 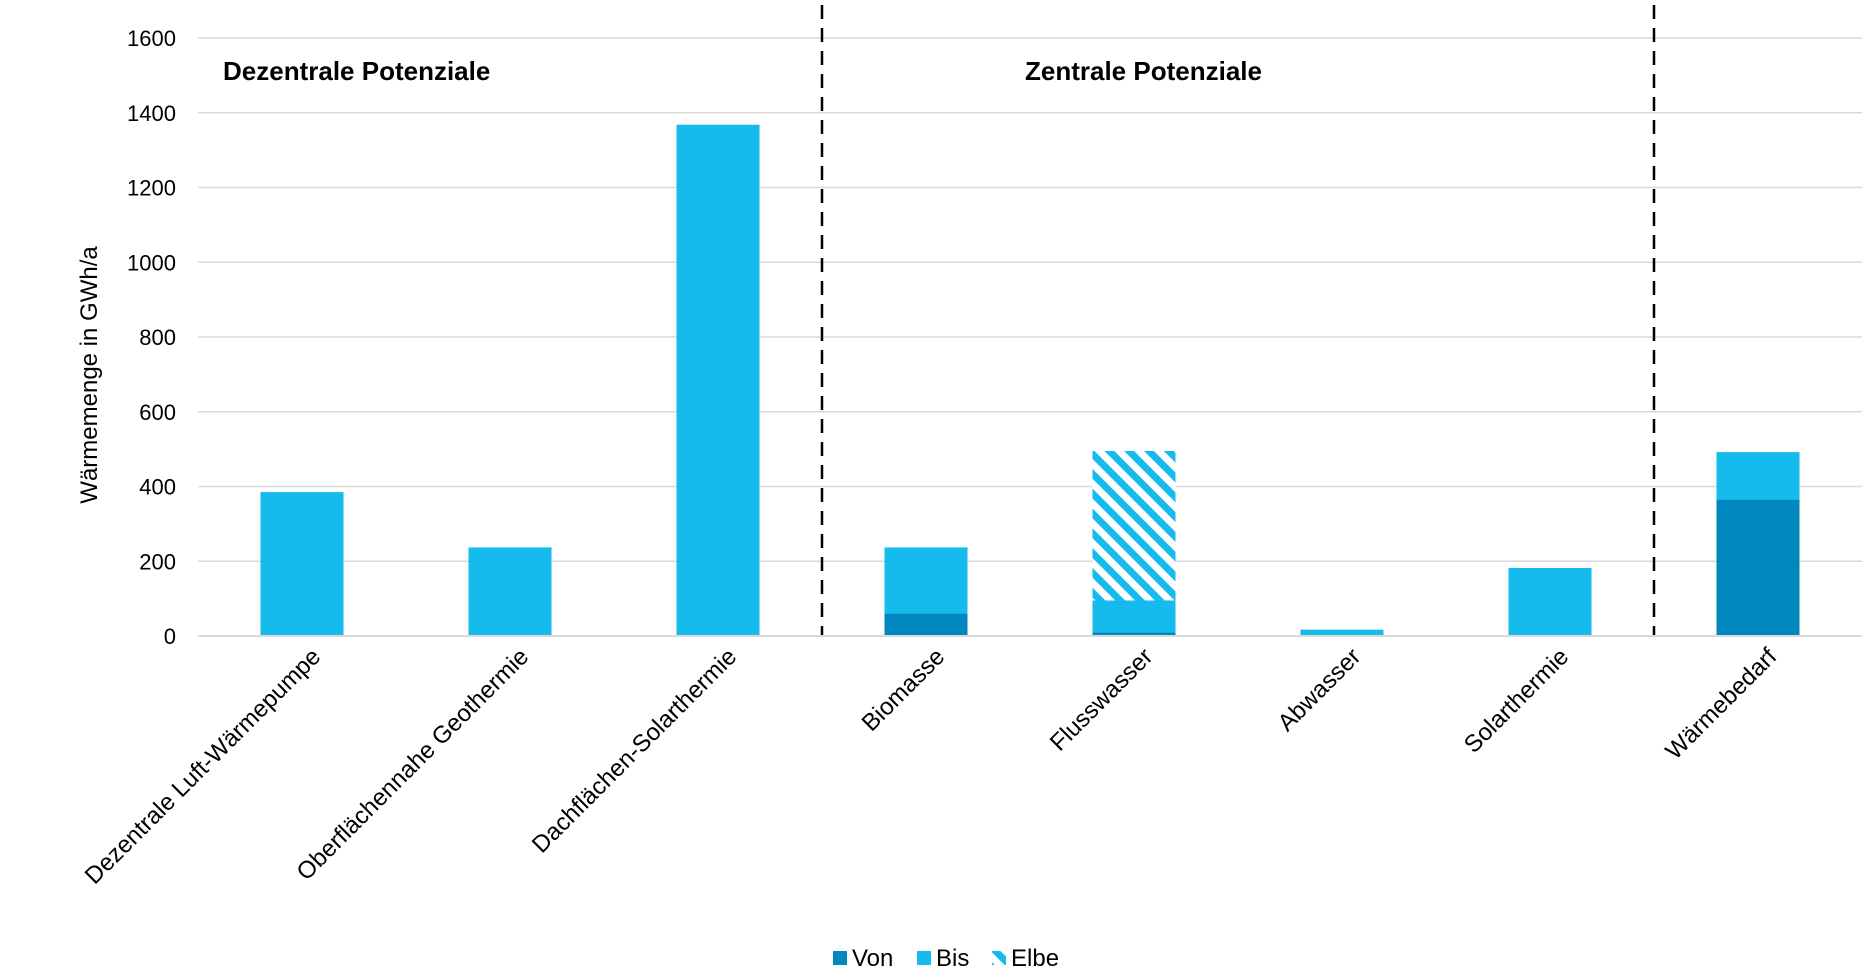 I want to click on group-label: Dezentrale Potenziale, so click(x=356, y=71).